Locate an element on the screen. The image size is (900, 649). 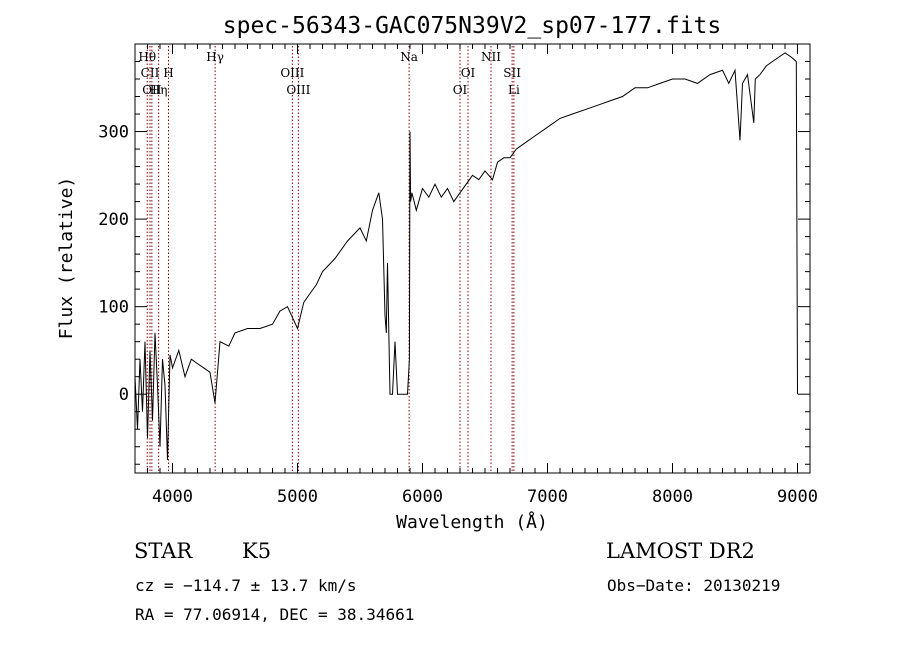
y-tick-label-0: 0 is located at coordinates (124, 395).